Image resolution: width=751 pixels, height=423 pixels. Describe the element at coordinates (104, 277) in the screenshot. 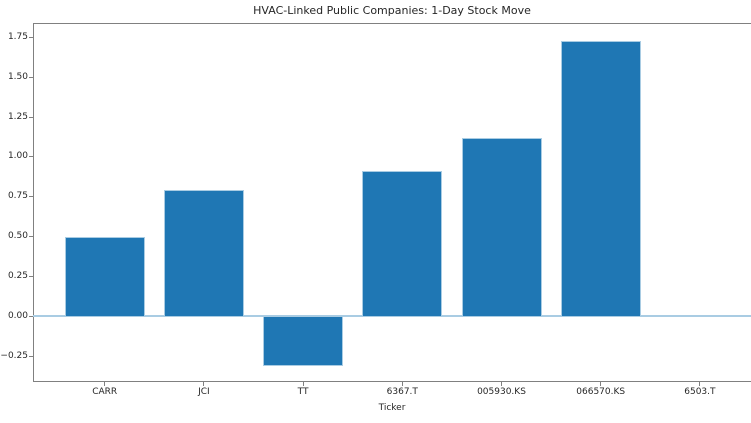

I see `bar-CARR` at that location.